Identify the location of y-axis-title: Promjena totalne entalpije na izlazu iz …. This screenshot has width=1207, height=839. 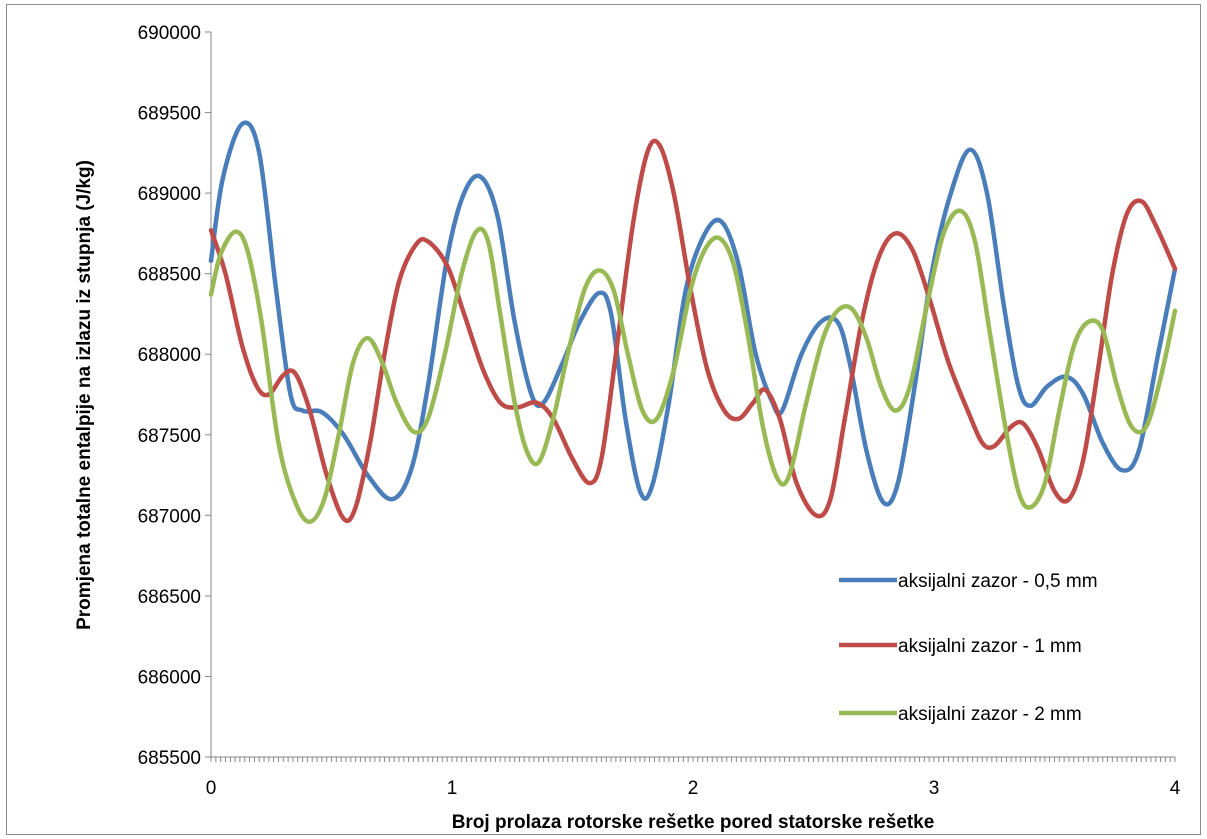
(84, 395).